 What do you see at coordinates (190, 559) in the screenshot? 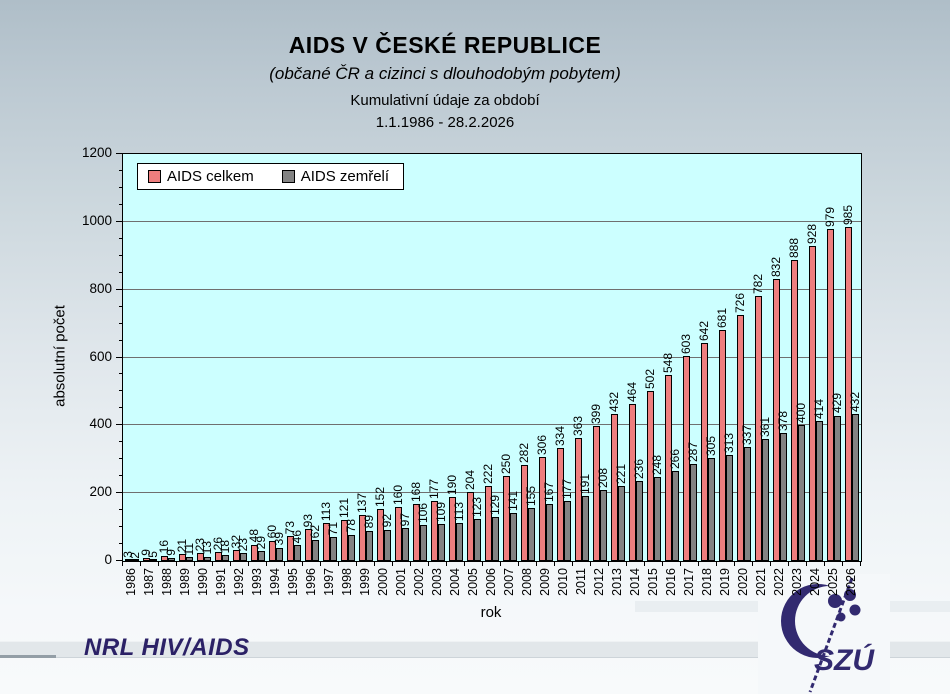
I see `bar-aids-zem-el--1989` at bounding box center [190, 559].